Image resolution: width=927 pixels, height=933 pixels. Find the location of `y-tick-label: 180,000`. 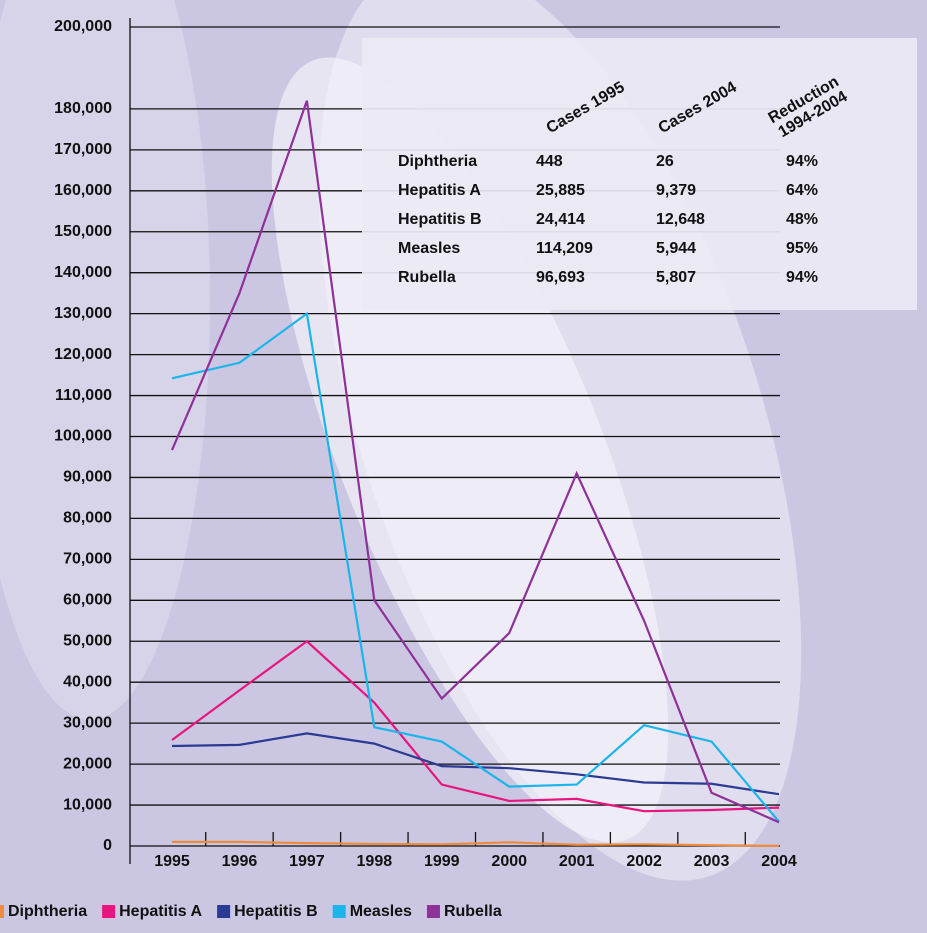

y-tick-label: 180,000 is located at coordinates (83, 108).